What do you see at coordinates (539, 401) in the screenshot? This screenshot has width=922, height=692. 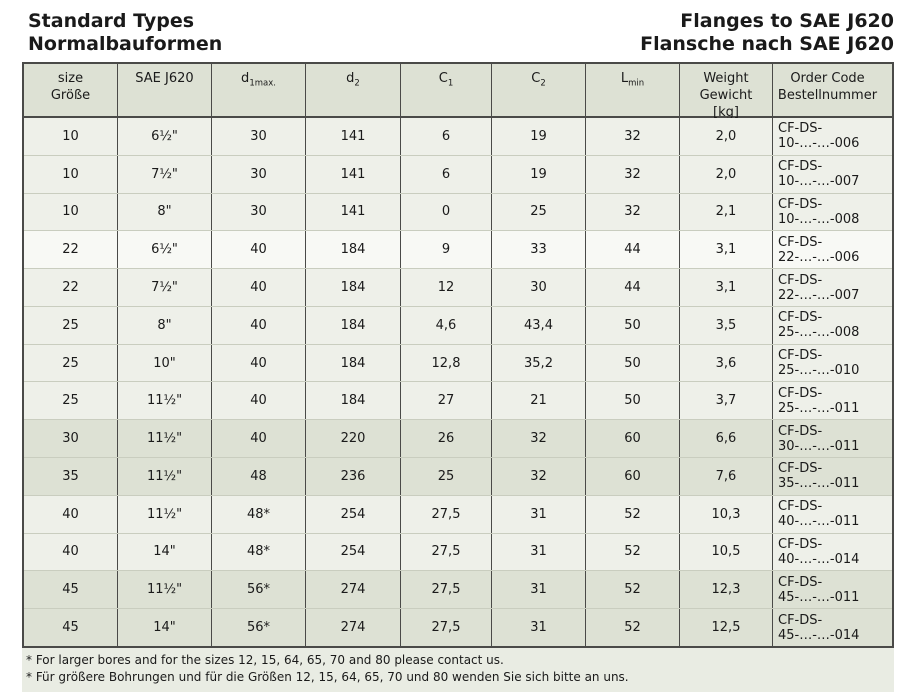 I see `cell-c2: 21` at bounding box center [539, 401].